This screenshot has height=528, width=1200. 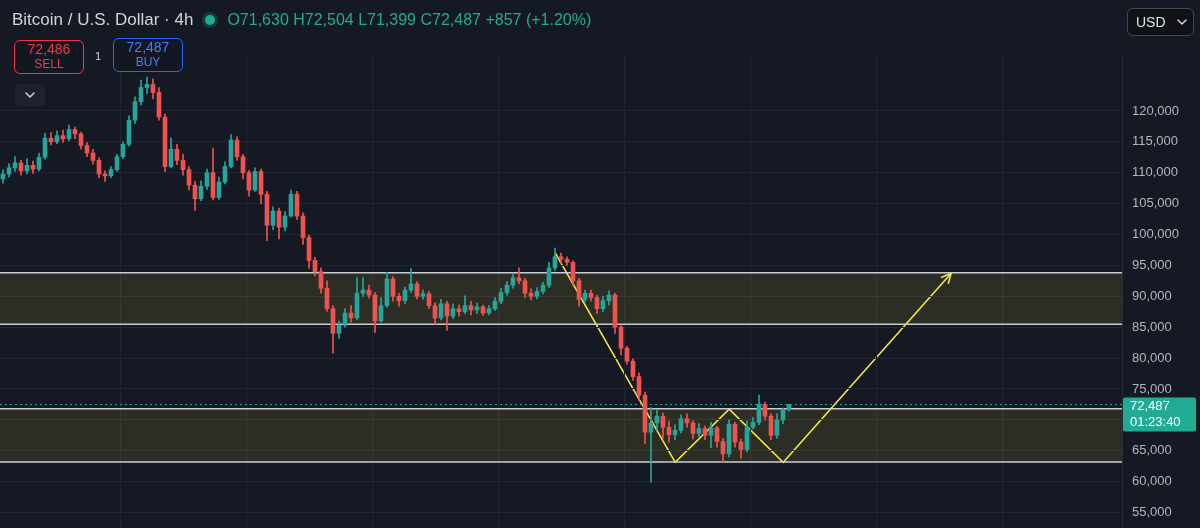 I want to click on y-tick-label: 55,000, so click(x=1152, y=512).